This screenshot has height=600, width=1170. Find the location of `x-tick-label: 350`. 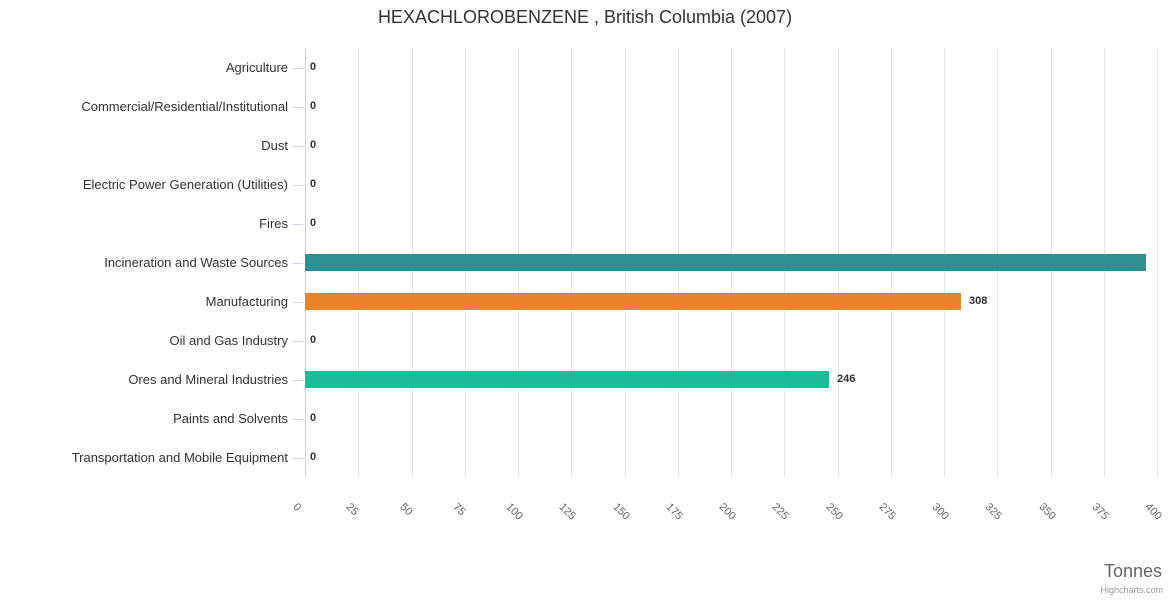

x-tick-label: 350 is located at coordinates (1047, 512).